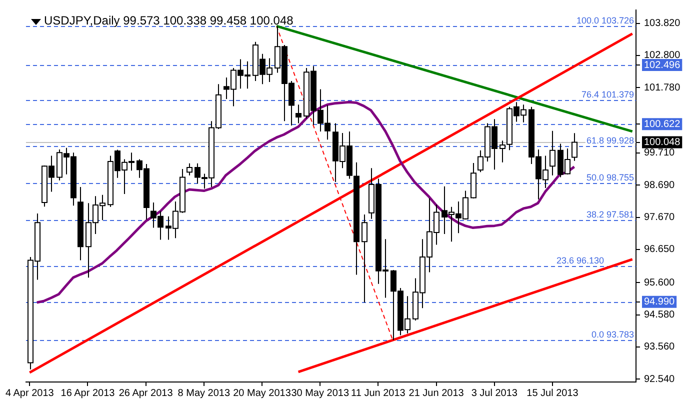 The height and width of the screenshot is (402, 700). I want to click on y-tick-label: 98.690, so click(660, 185).